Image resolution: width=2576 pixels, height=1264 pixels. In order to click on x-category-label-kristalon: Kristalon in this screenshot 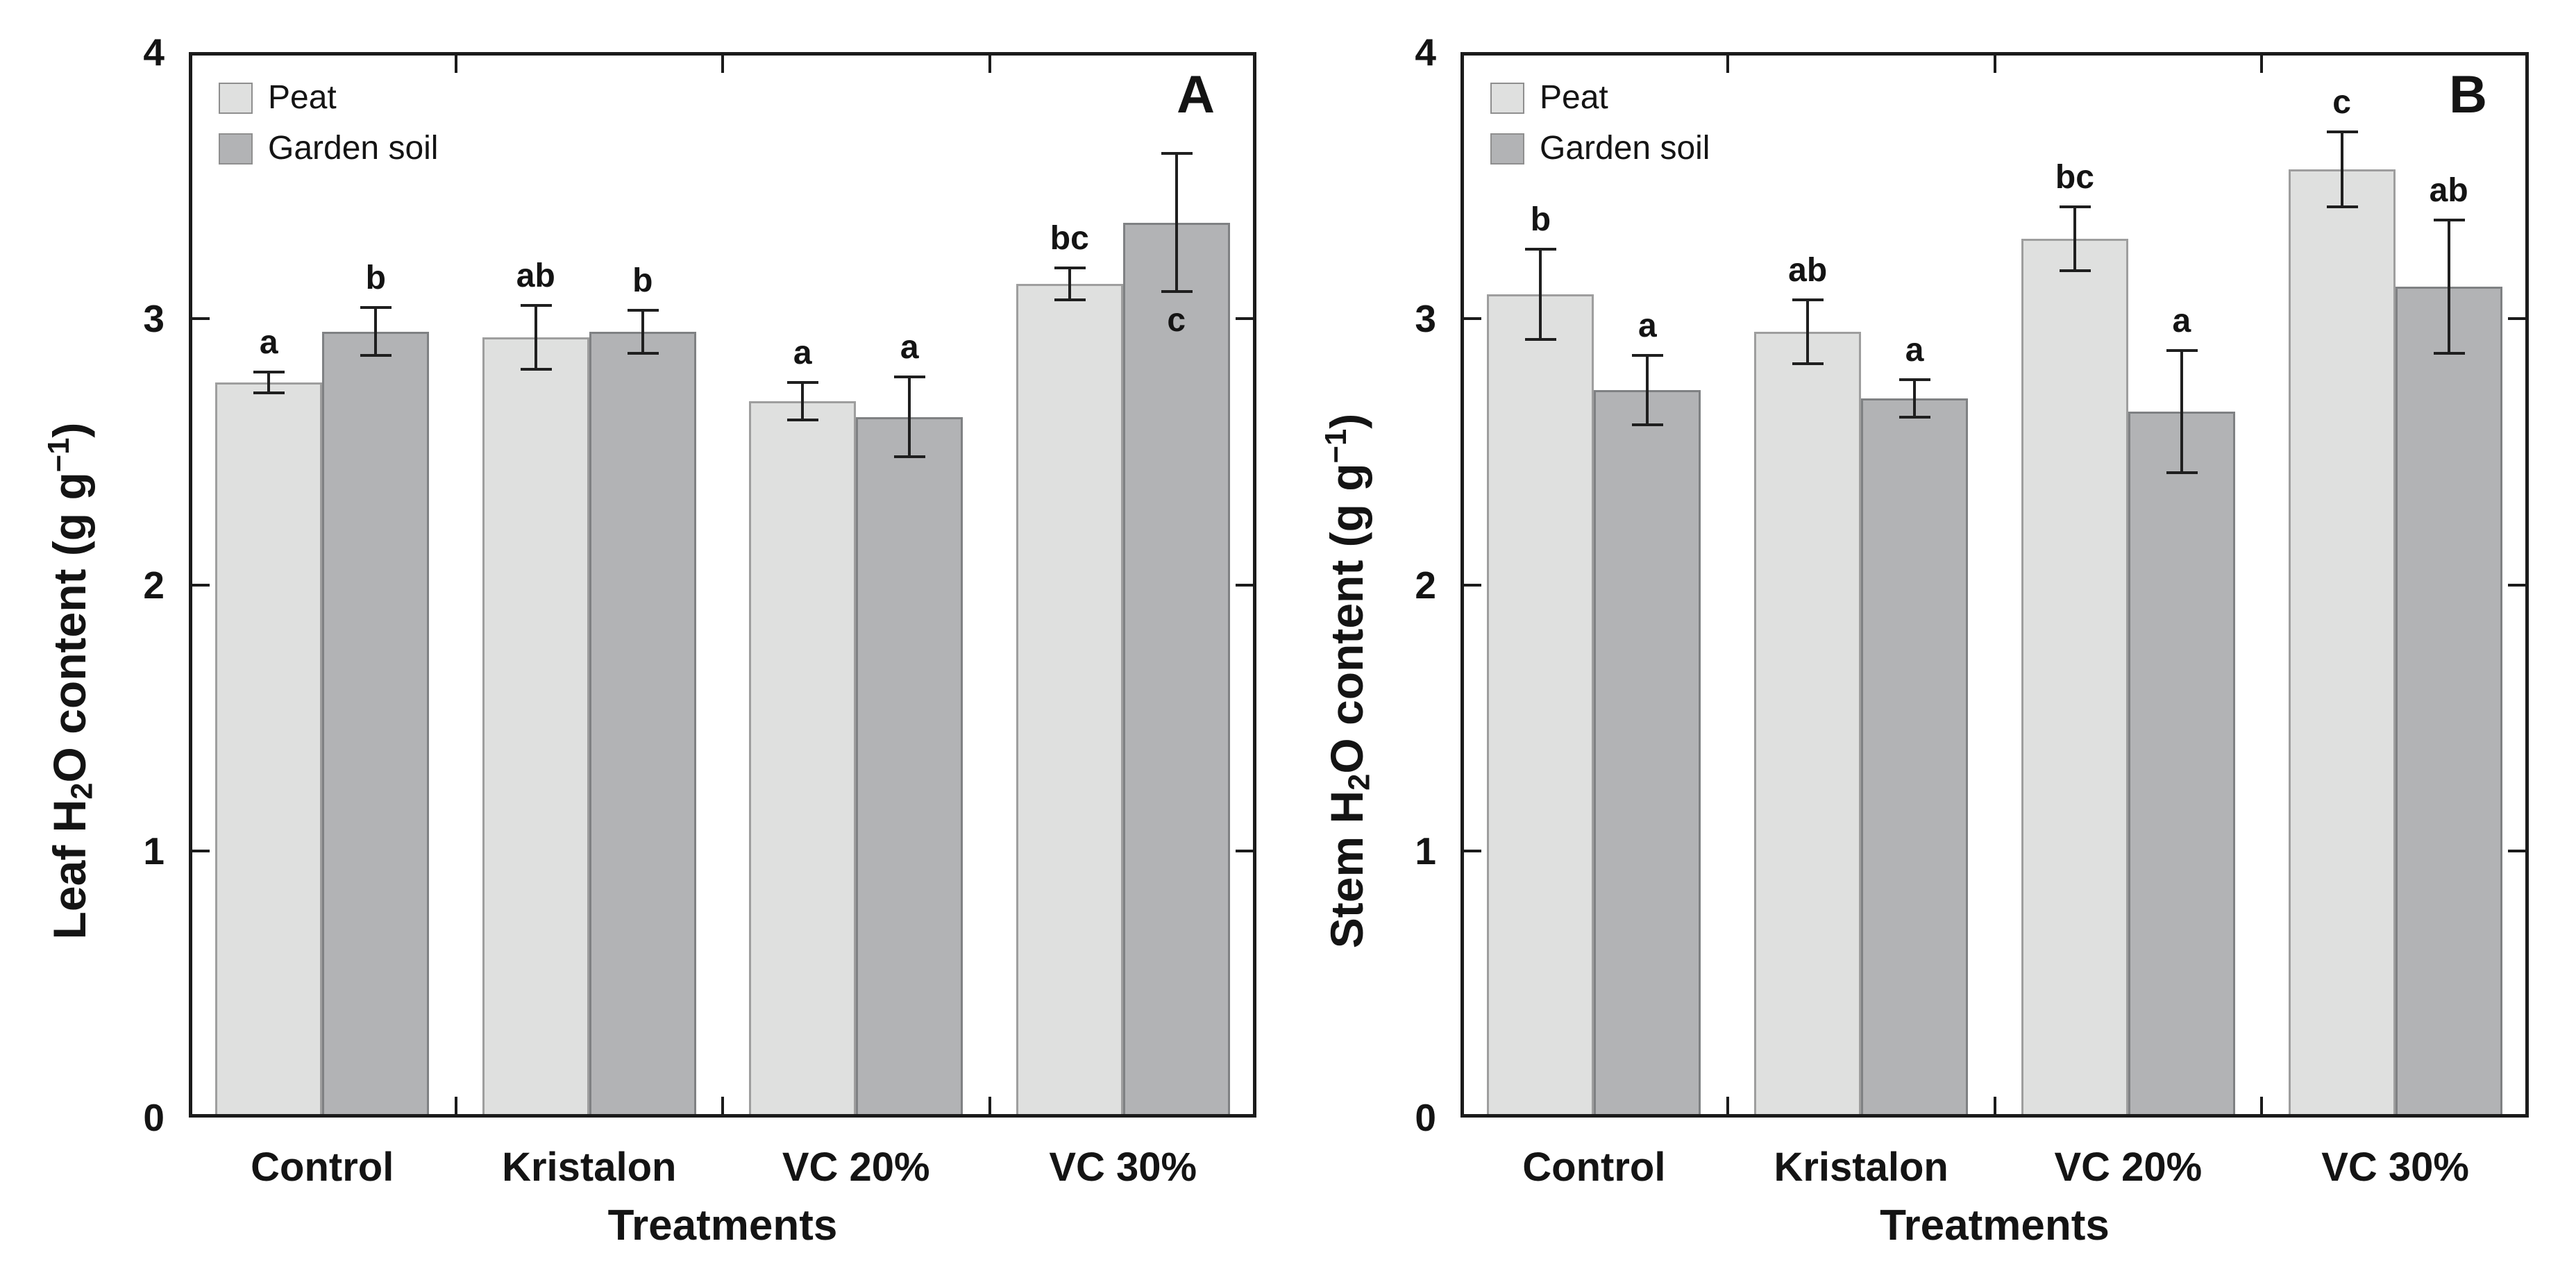, I will do `click(1861, 1167)`.